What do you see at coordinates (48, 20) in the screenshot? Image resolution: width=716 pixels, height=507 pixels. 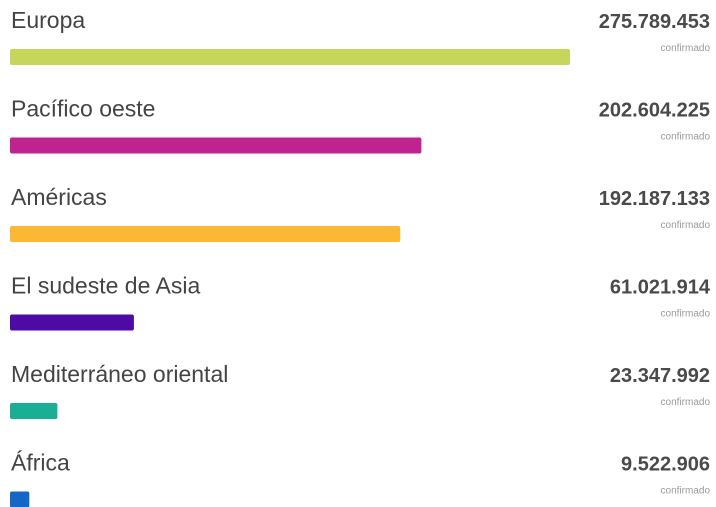 I see `category-label: Europa` at bounding box center [48, 20].